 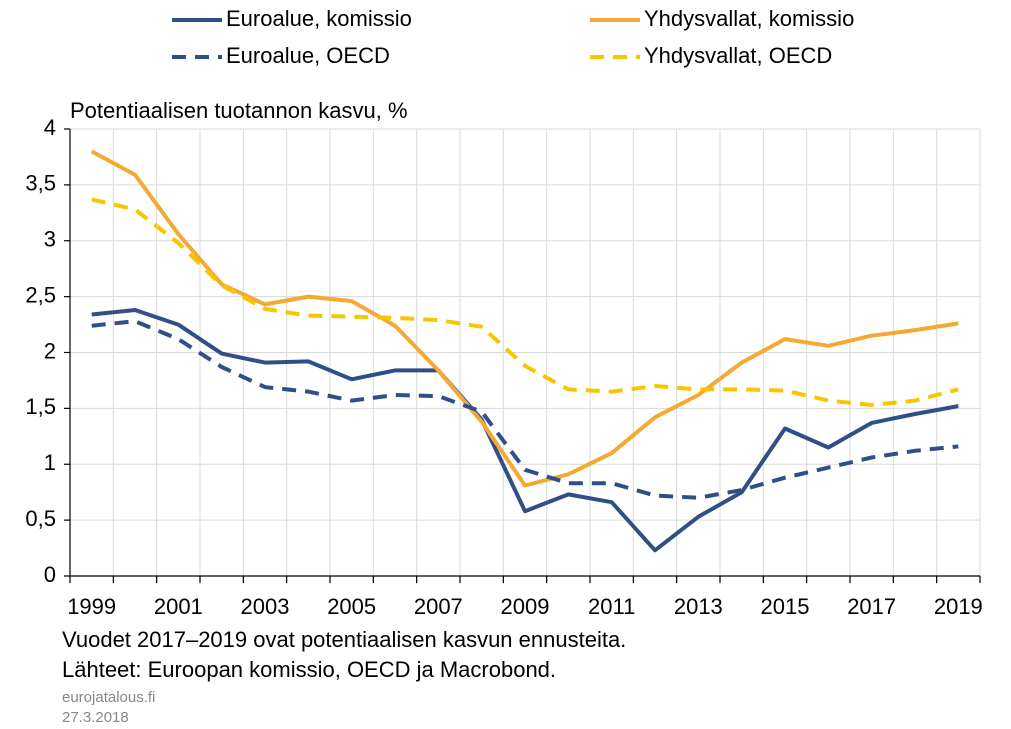 What do you see at coordinates (438, 606) in the screenshot?
I see `x-tick-label: 2007` at bounding box center [438, 606].